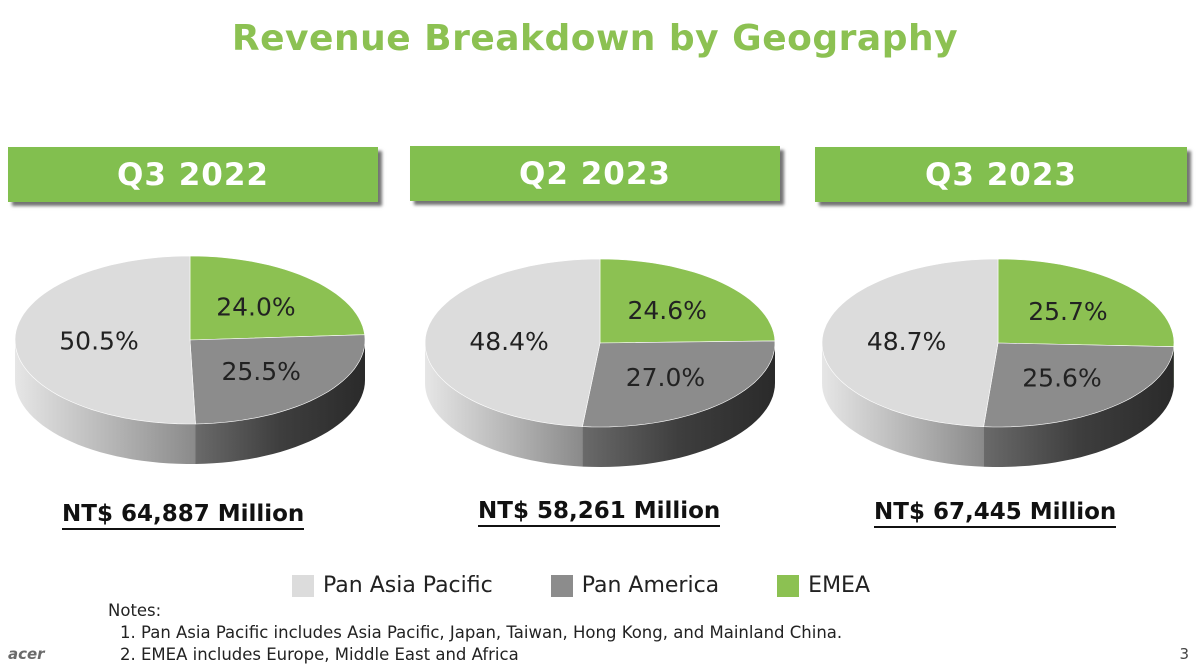 This screenshot has height=672, width=1197. I want to click on page-title: Revenue Breakdown by Geography, so click(595, 38).